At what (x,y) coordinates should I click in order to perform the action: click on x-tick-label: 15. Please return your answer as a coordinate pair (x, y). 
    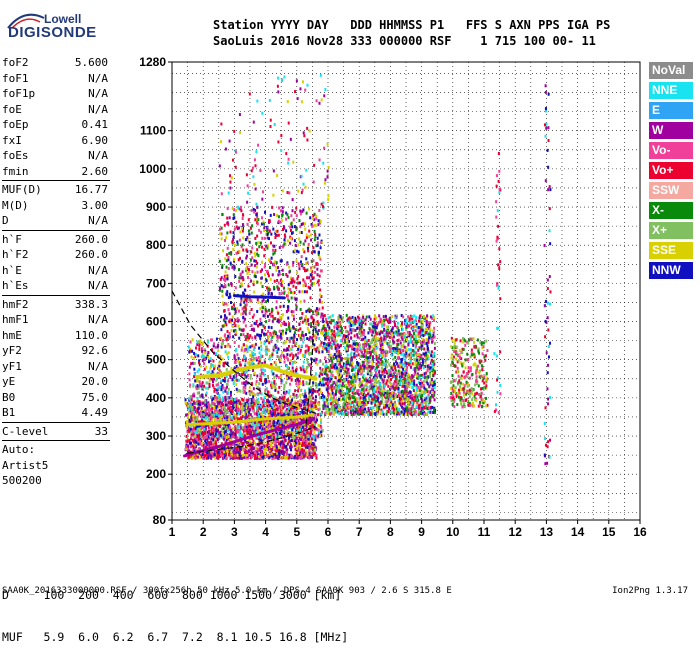
    Looking at the image, I should click on (609, 532).